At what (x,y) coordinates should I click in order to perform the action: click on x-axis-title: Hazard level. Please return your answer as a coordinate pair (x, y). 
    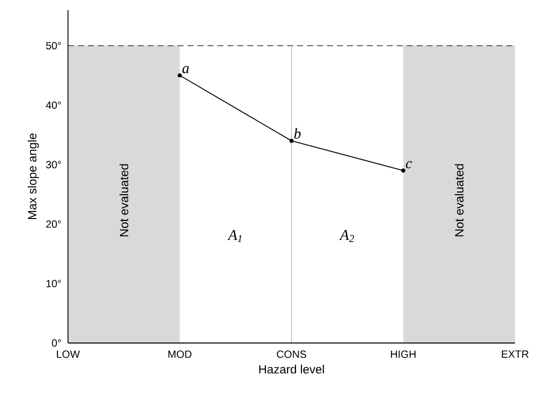
    Looking at the image, I should click on (291, 369).